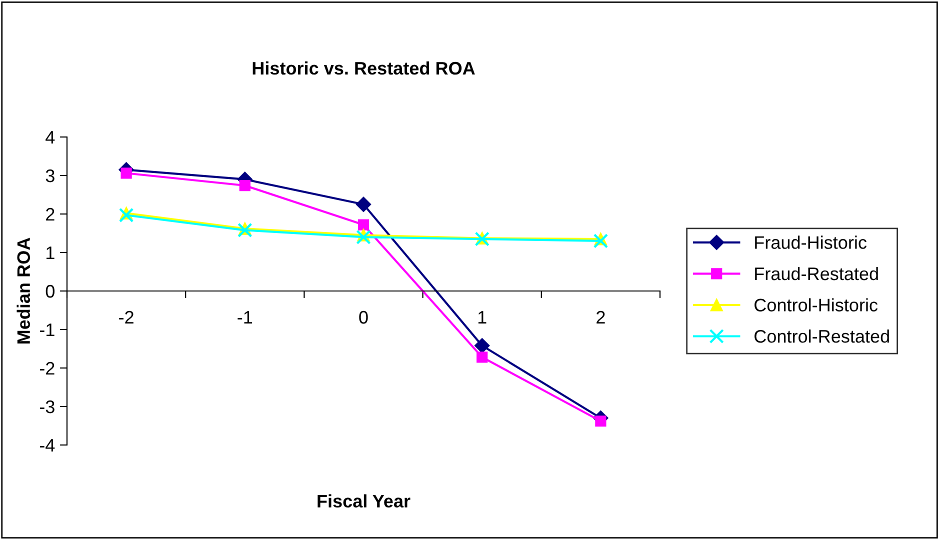 This screenshot has width=940, height=540. What do you see at coordinates (50, 214) in the screenshot?
I see `y-tick-label: 2` at bounding box center [50, 214].